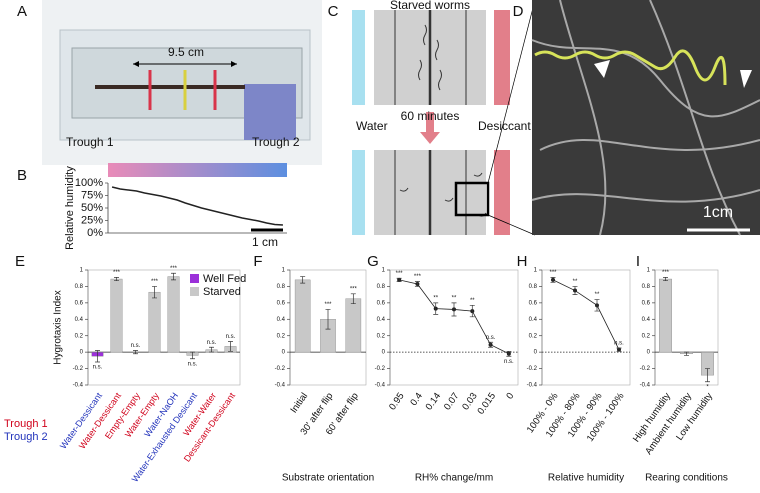  I want to click on panel-letter: E, so click(20, 261).